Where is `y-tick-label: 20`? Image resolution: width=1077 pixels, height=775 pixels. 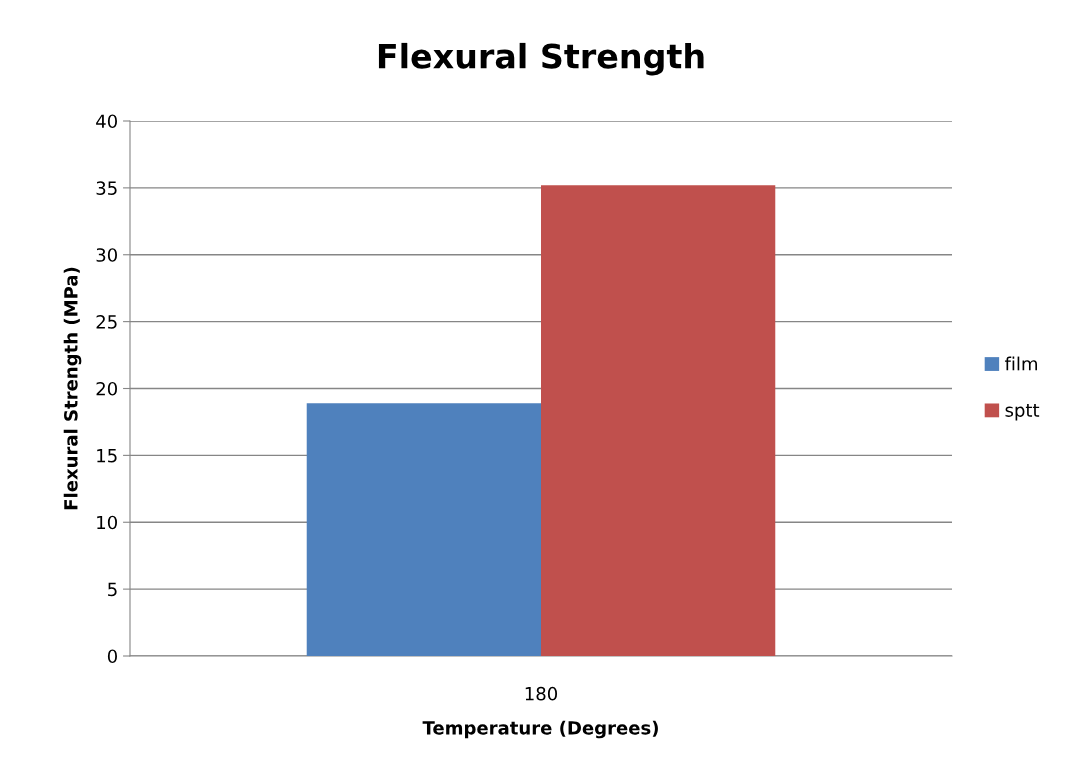 y-tick-label: 20 is located at coordinates (106, 388).